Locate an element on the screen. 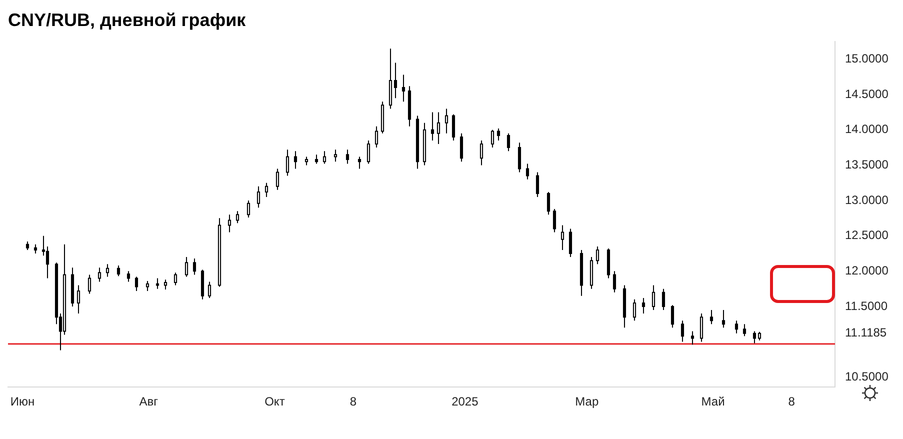  chart-title: CNY/RUB, дневной график is located at coordinates (127, 20).